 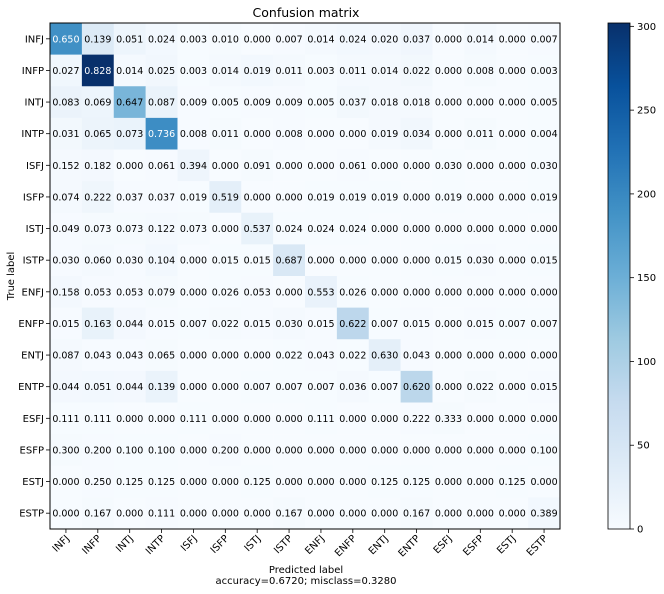 What do you see at coordinates (543, 514) in the screenshot?
I see `cell-value-label: 0.389` at bounding box center [543, 514].